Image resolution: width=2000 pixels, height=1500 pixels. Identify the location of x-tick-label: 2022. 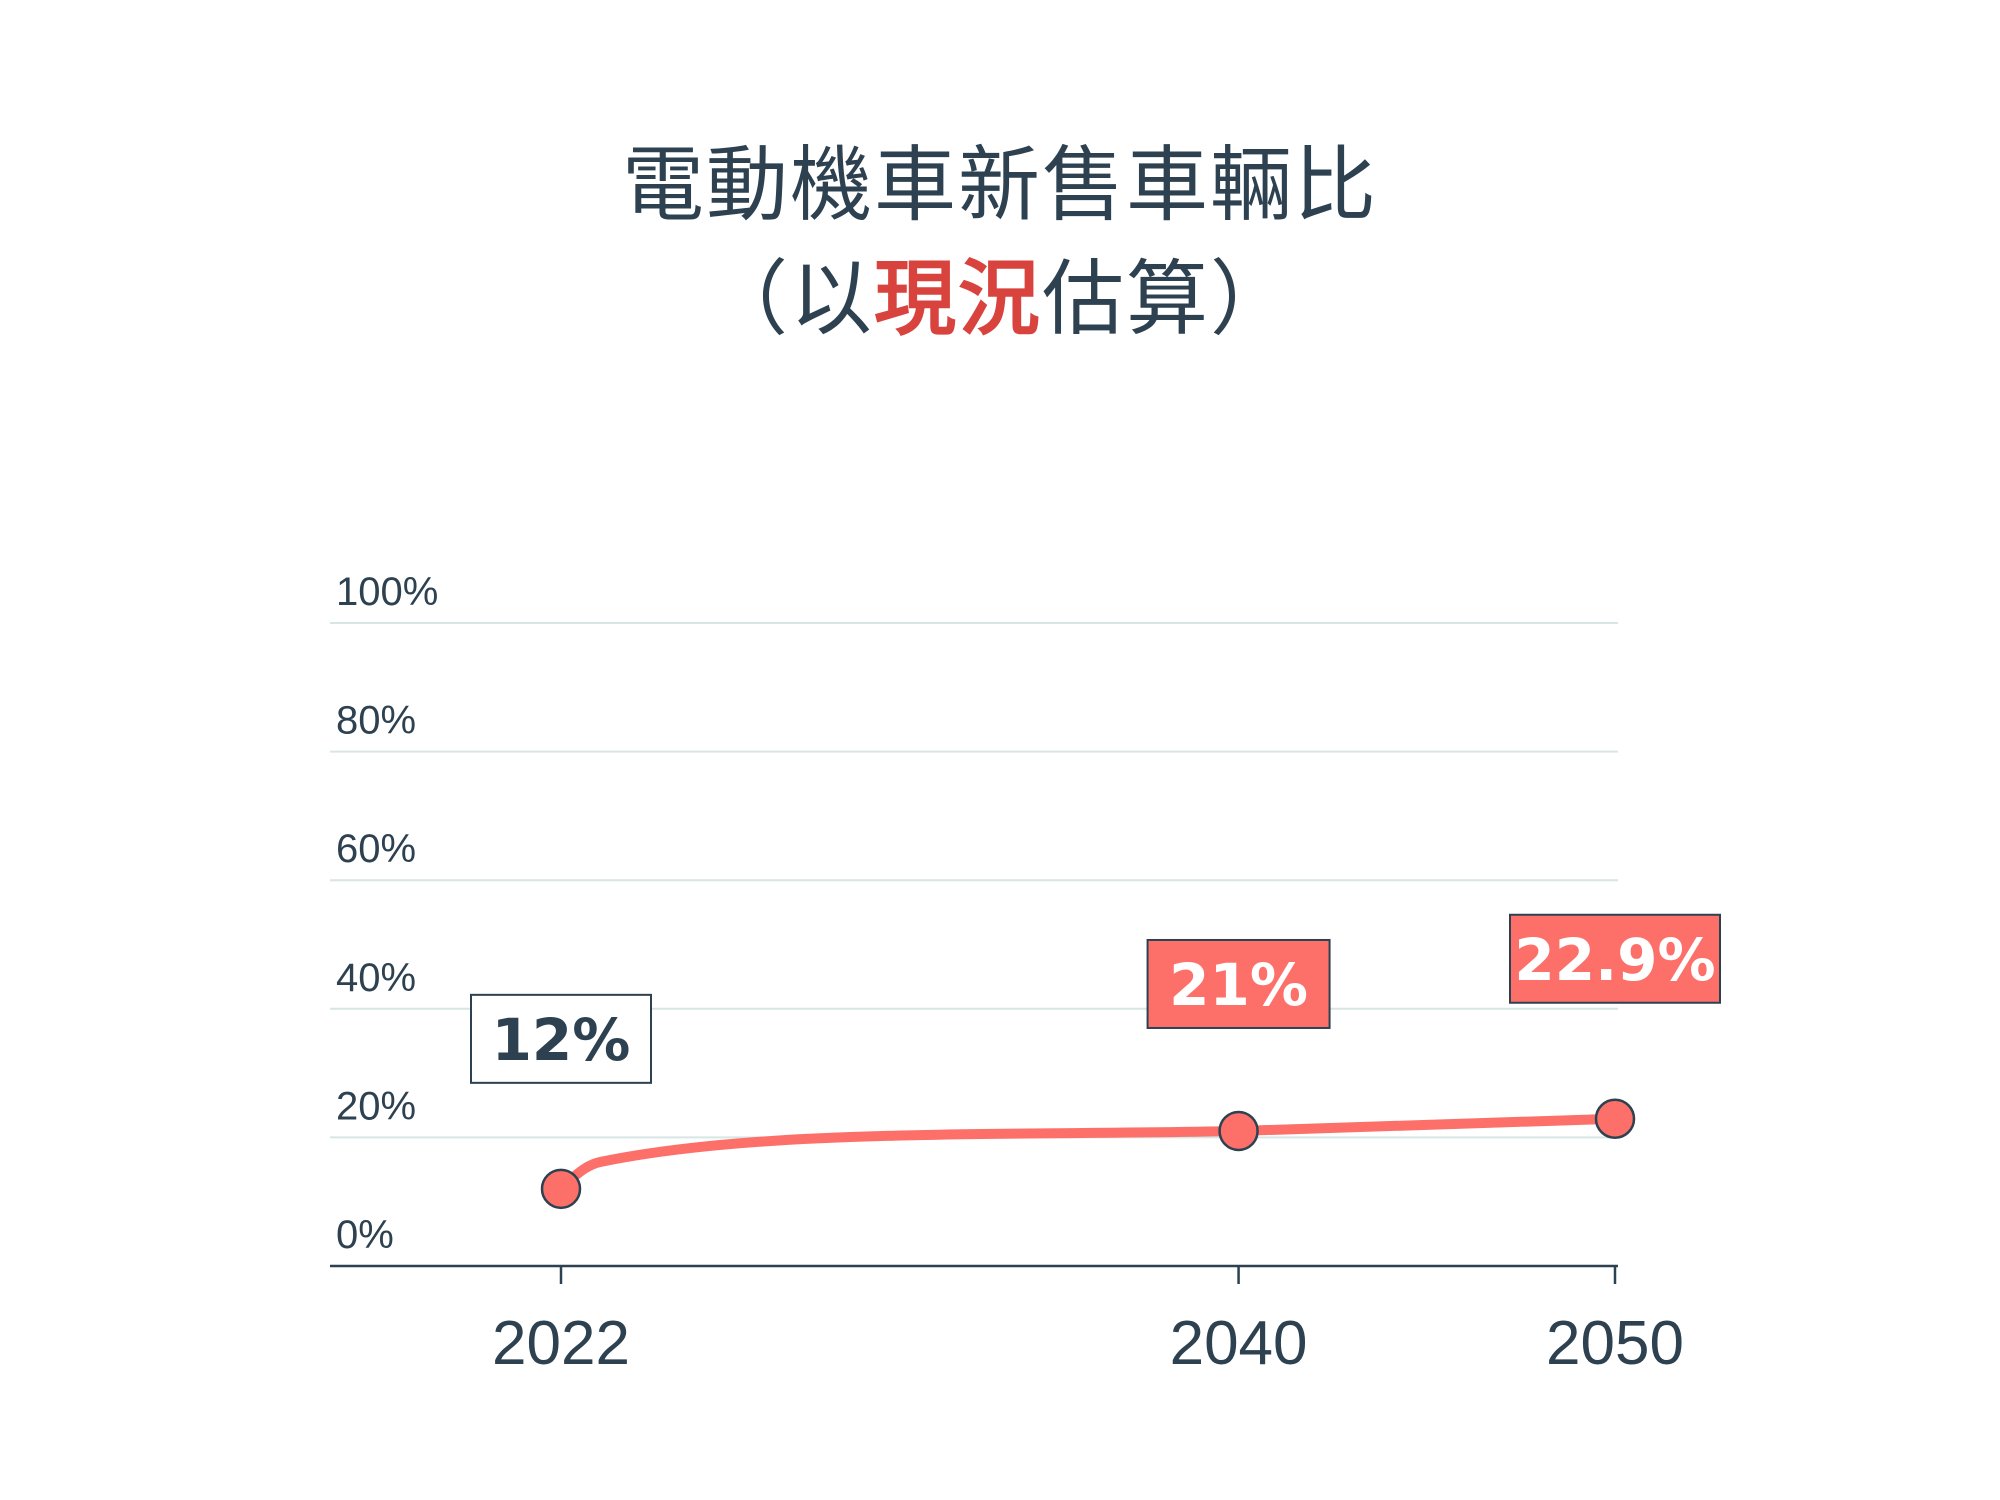
(561, 1343).